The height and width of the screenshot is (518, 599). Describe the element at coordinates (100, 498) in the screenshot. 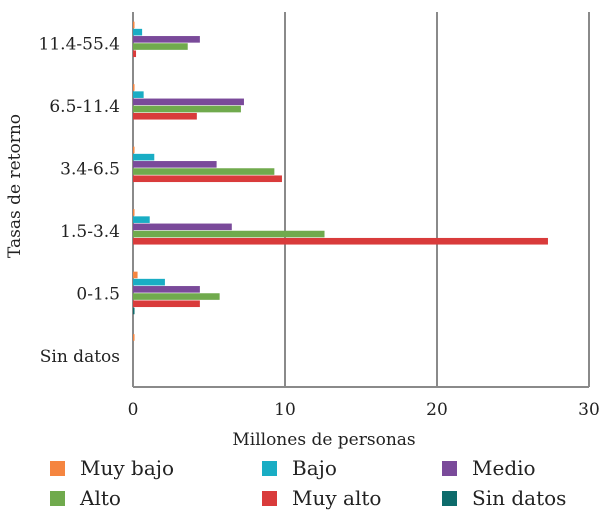

I see `legend-label: Alto` at that location.